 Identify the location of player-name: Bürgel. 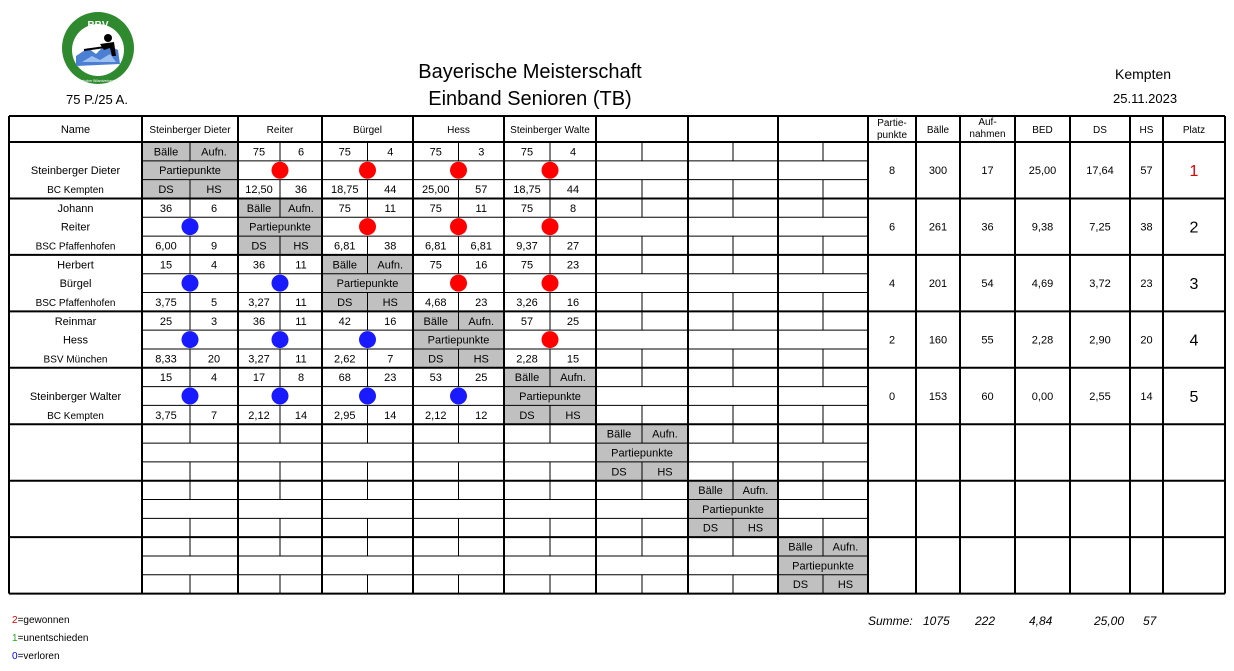
(76, 284).